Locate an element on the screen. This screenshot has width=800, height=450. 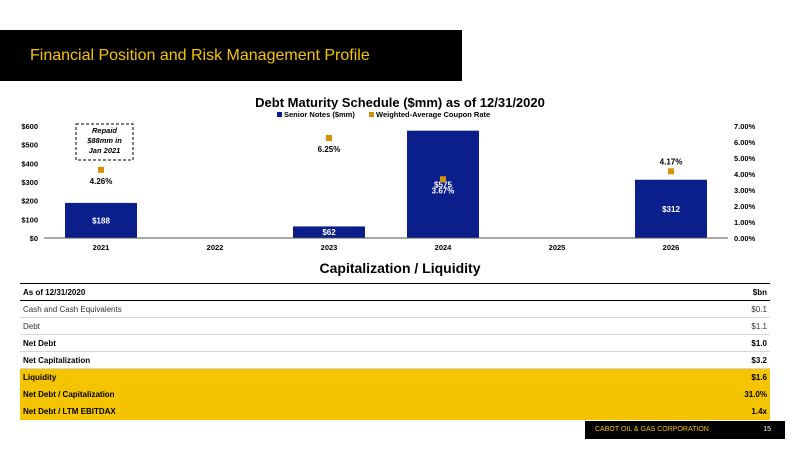
bar-2024 is located at coordinates (443, 184).